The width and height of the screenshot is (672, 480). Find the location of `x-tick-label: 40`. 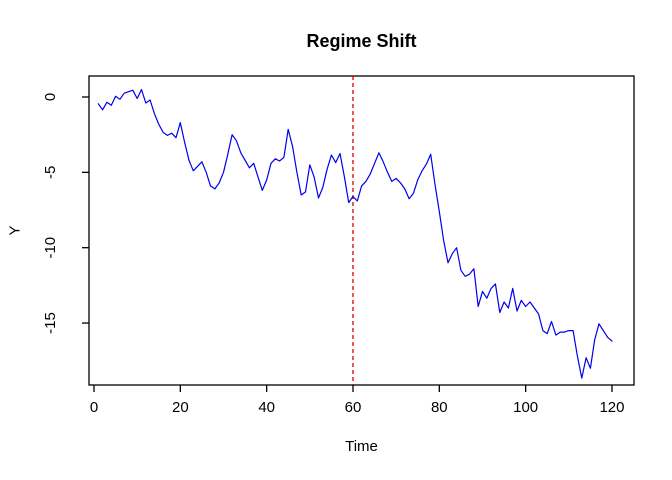

x-tick-label: 40 is located at coordinates (266, 407).